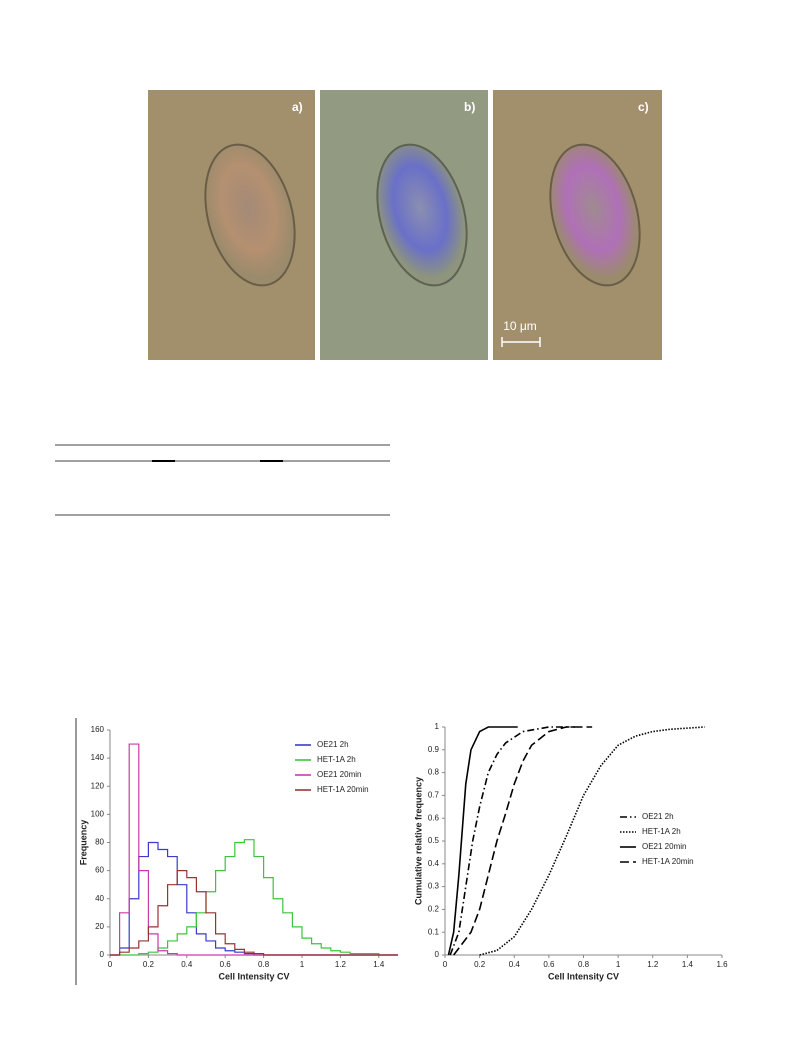  Describe the element at coordinates (434, 931) in the screenshot. I see `y-tick-label: 0.1` at that location.